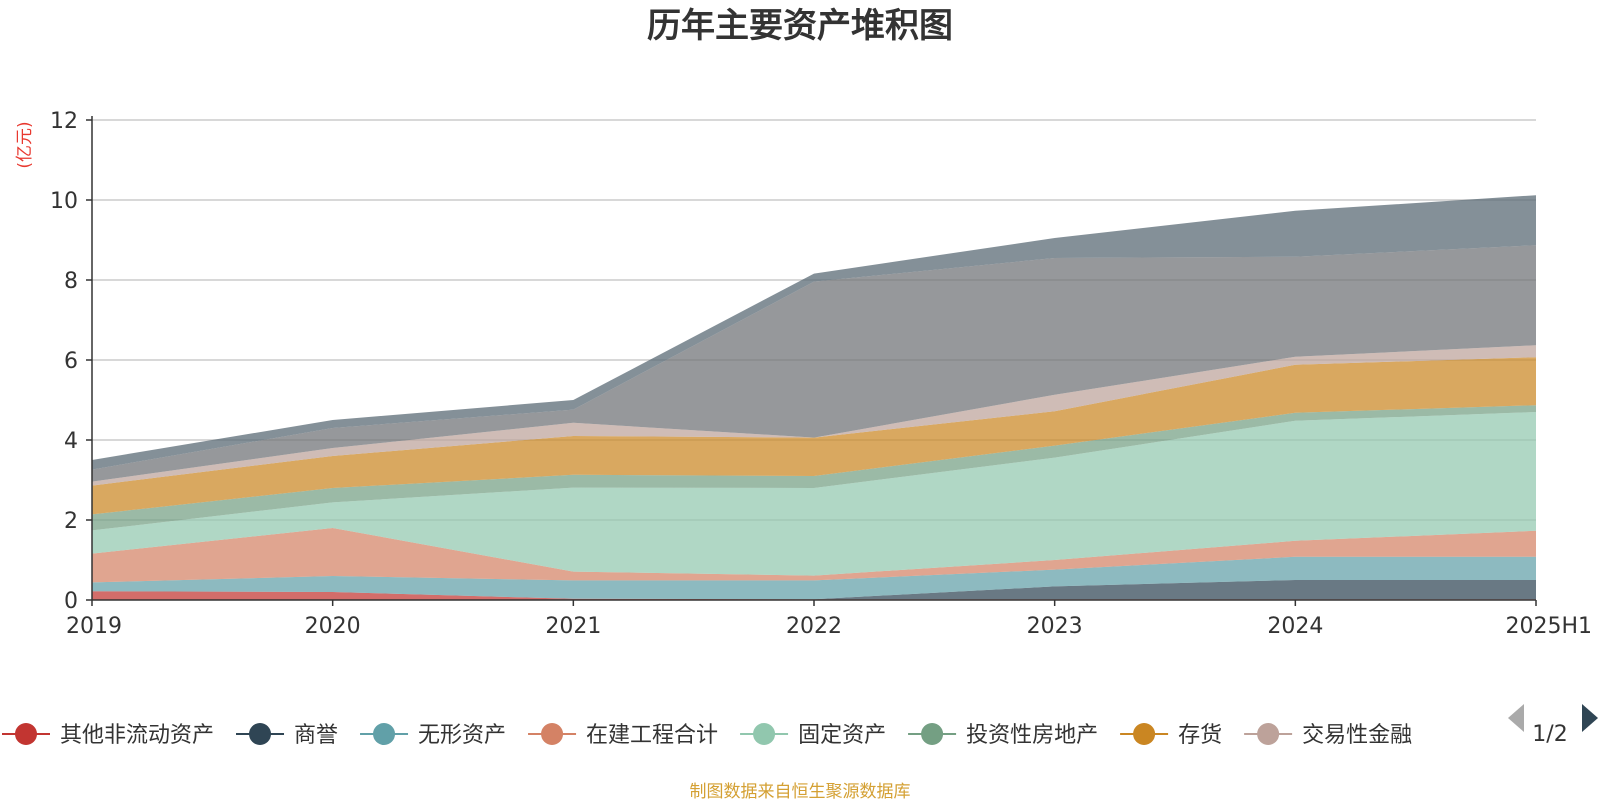  I want to click on legend-label: 存货, so click(1200, 735).